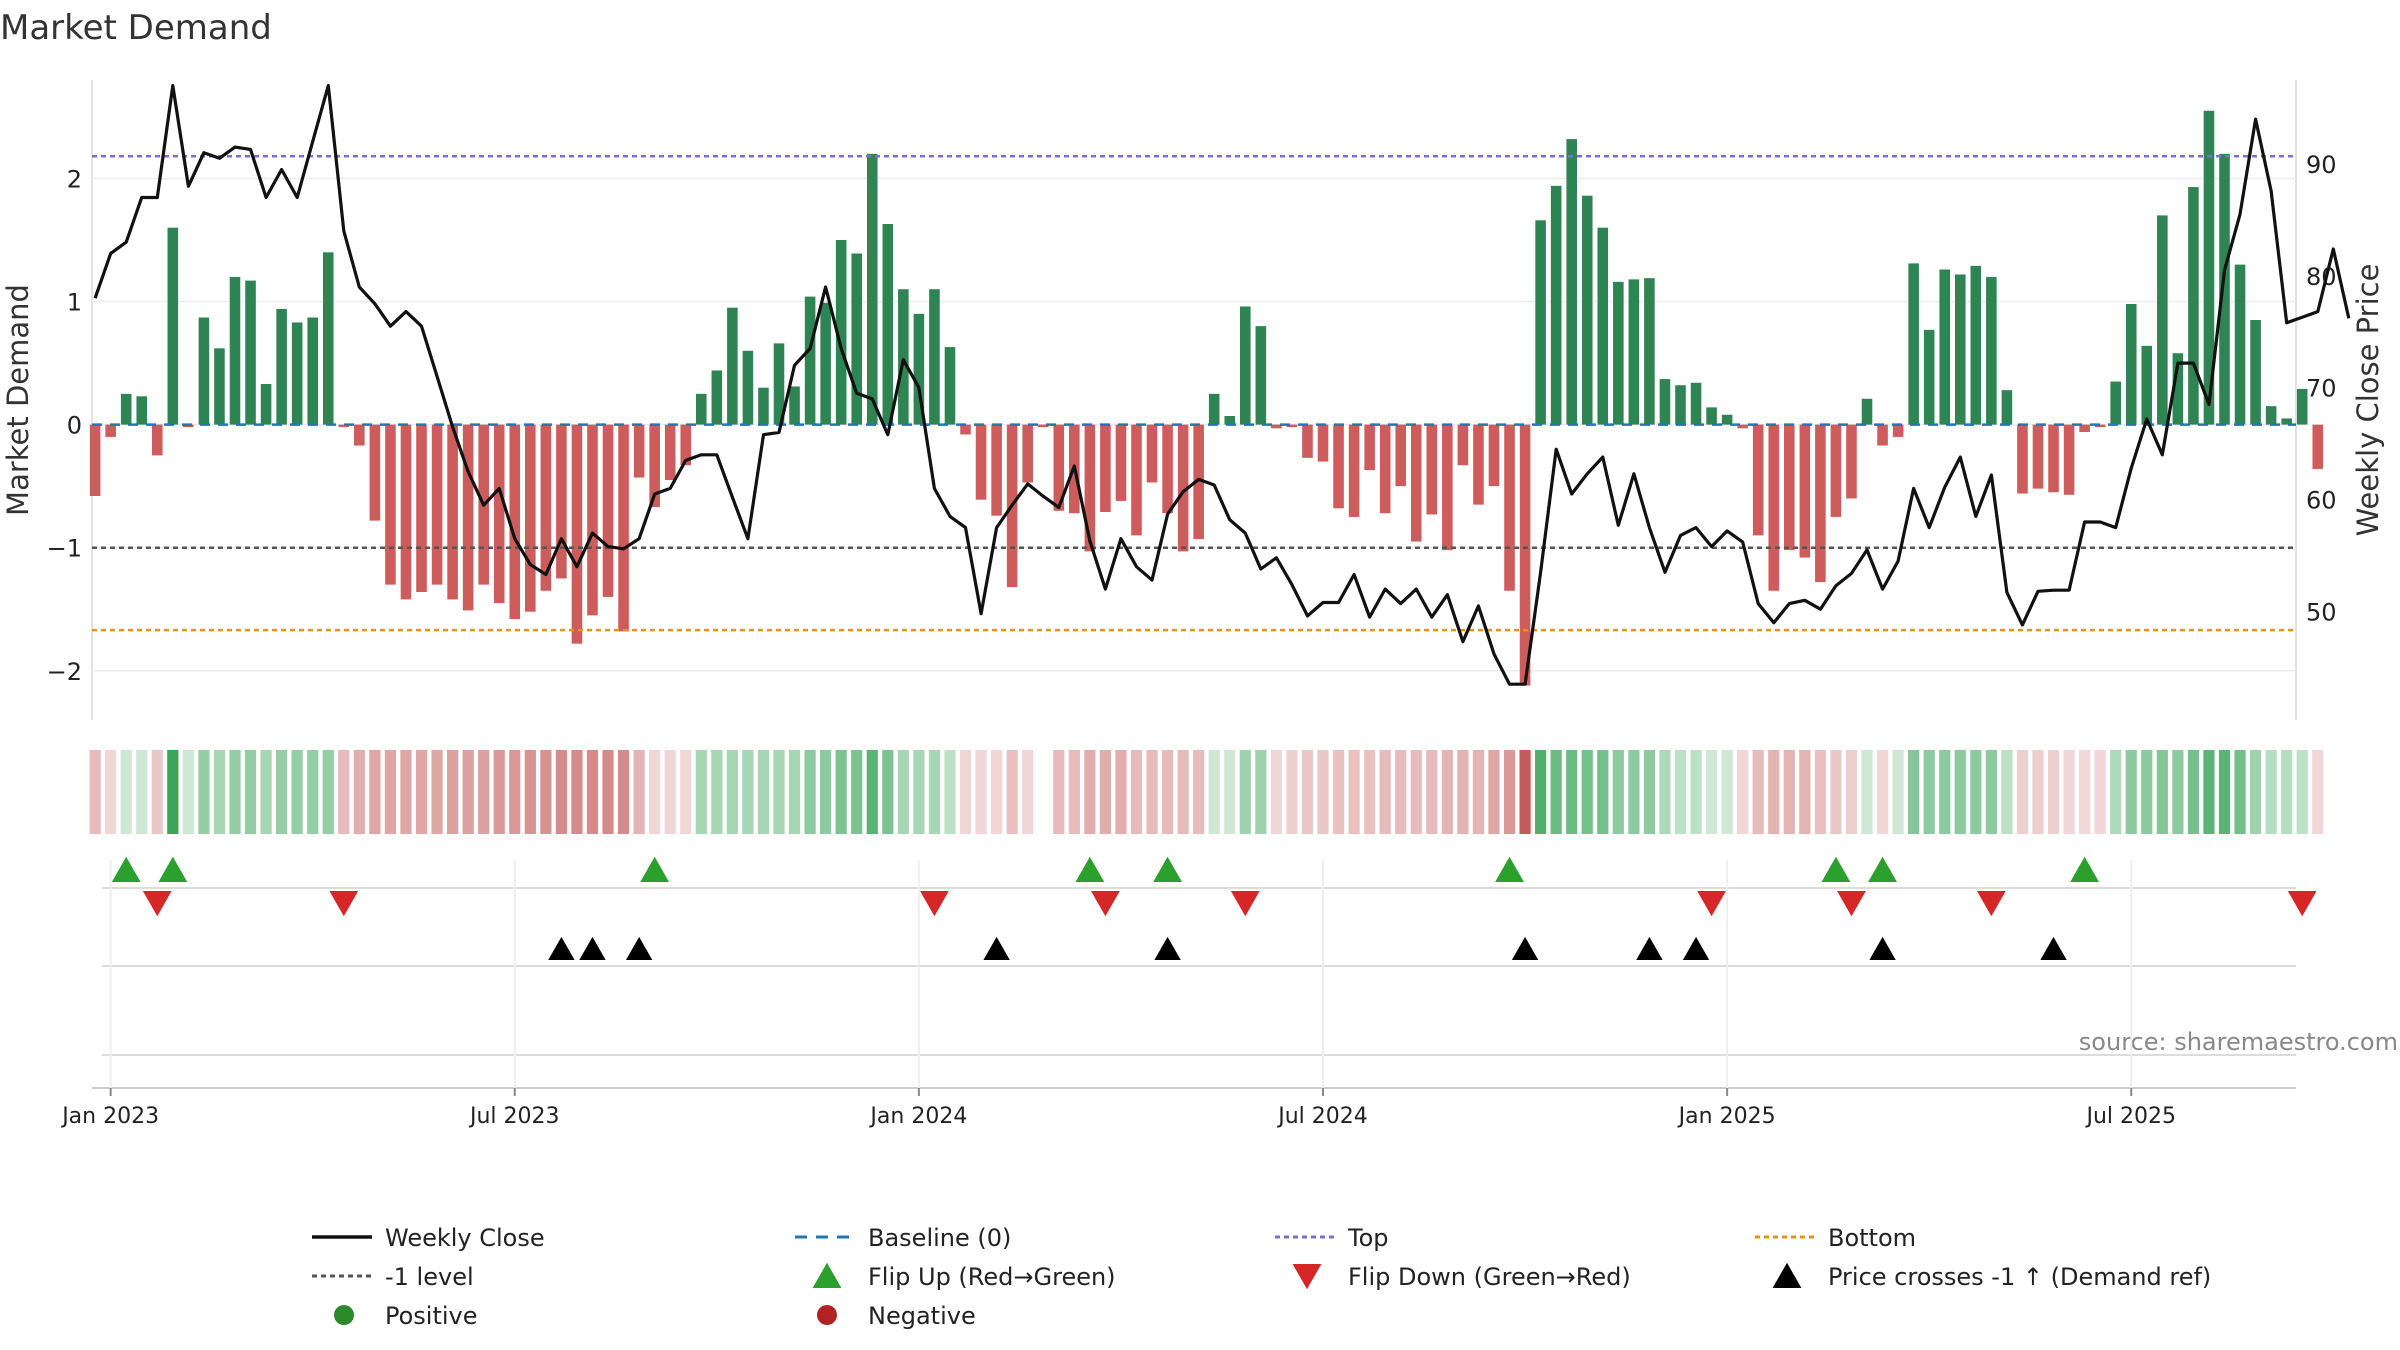 Image resolution: width=2400 pixels, height=1350 pixels. Describe the element at coordinates (431, 1316) in the screenshot. I see `legend-label: Positive` at that location.